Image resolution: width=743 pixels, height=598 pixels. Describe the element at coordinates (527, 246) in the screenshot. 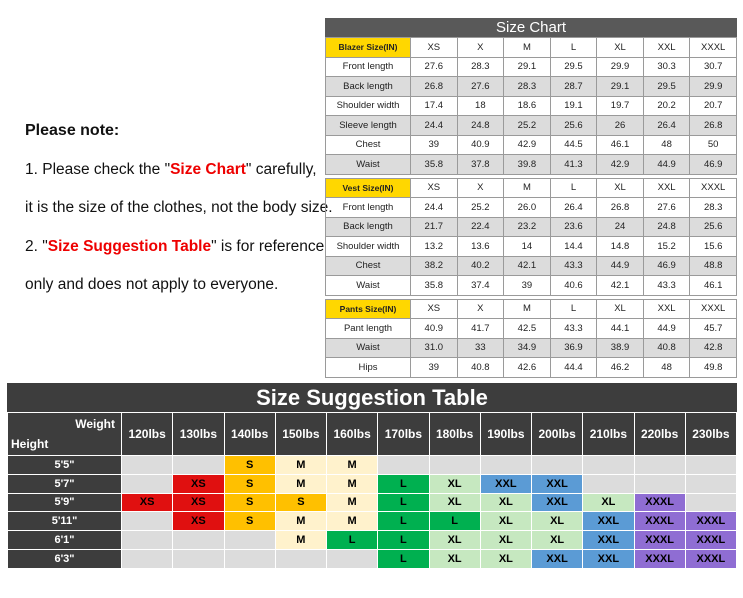

I see `cell: 14` at that location.